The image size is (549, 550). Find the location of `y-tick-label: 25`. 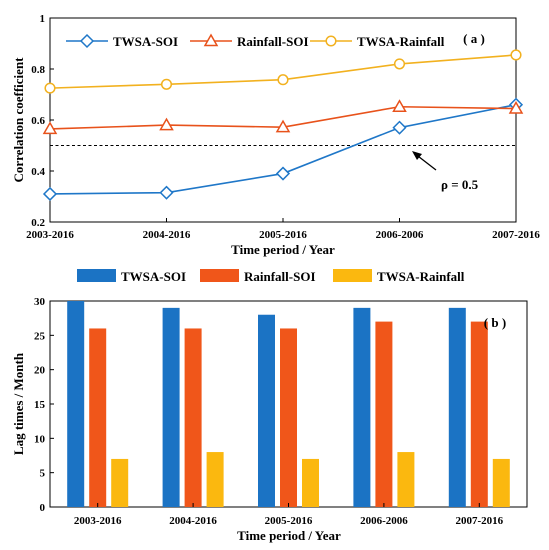

y-tick-label: 25 is located at coordinates (40, 336).